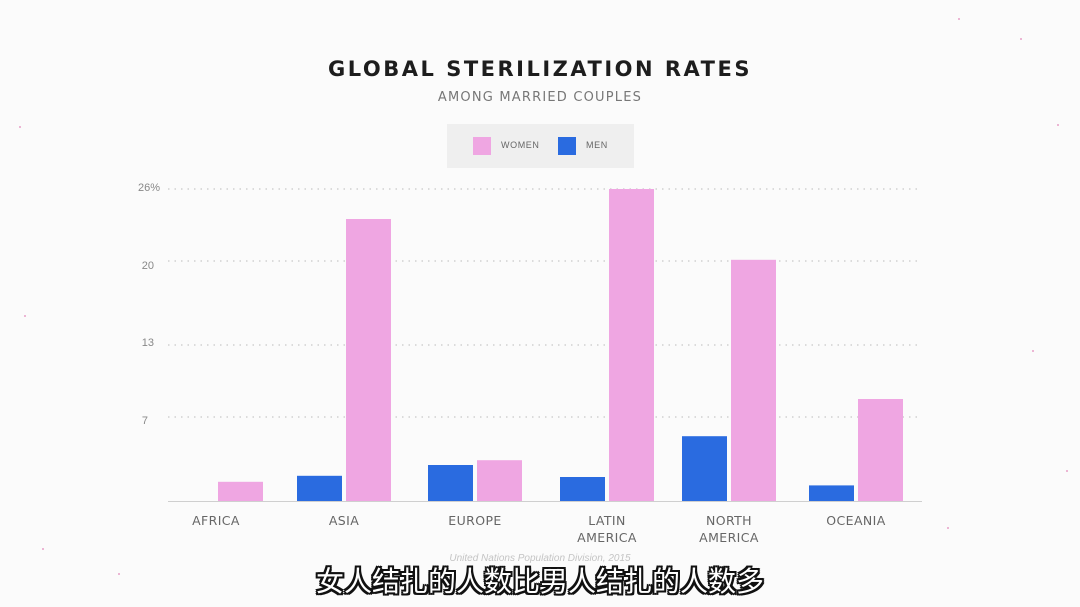 Image resolution: width=1080 pixels, height=607 pixels. I want to click on y-tick-label: 13, so click(147, 343).